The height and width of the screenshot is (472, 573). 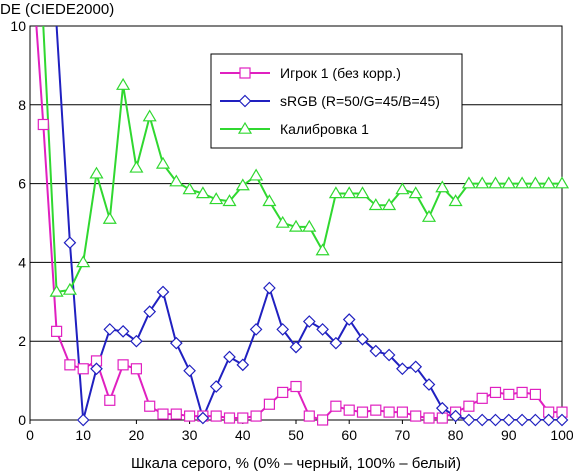 What do you see at coordinates (30, 435) in the screenshot?
I see `x-tick-label-0: 0` at bounding box center [30, 435].